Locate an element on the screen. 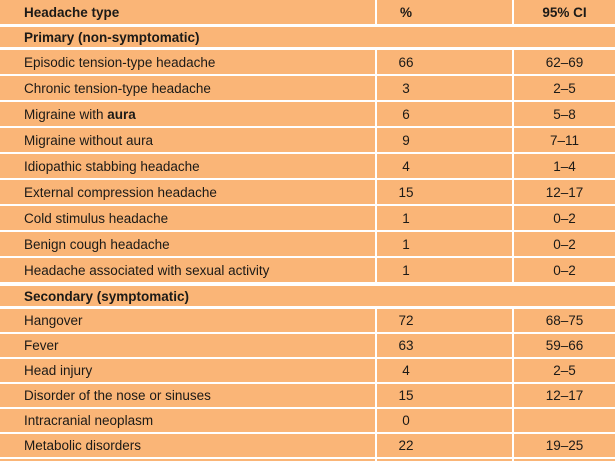  headache-type-label: Metabolic disorders is located at coordinates (82, 445).